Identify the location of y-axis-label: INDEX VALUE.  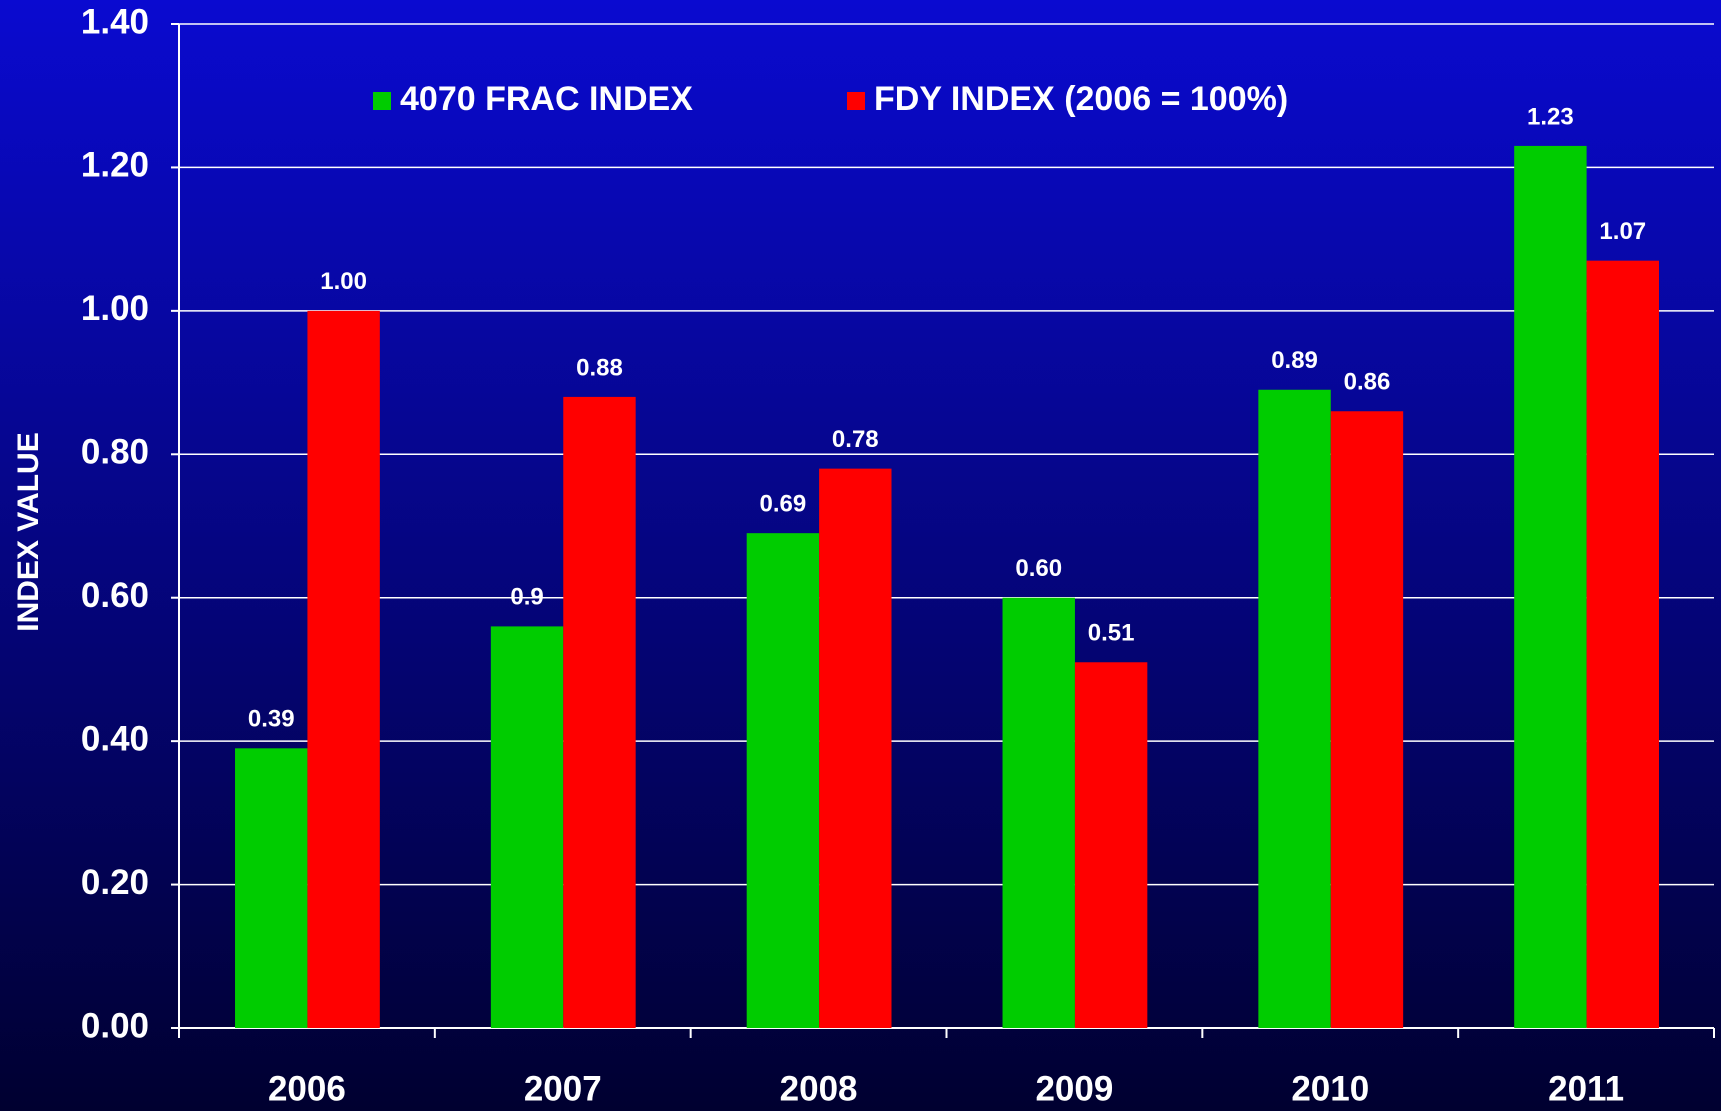
(28, 531).